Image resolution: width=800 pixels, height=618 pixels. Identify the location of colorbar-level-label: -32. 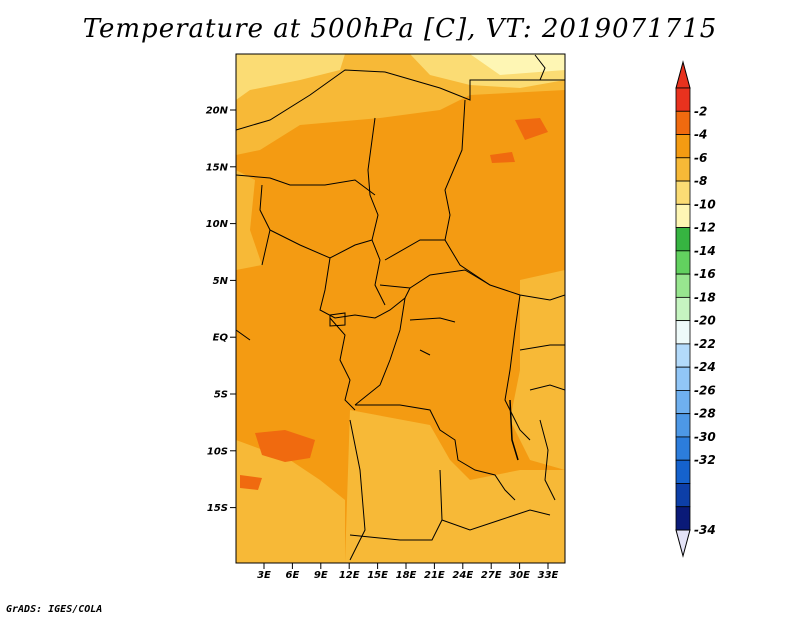
(705, 460).